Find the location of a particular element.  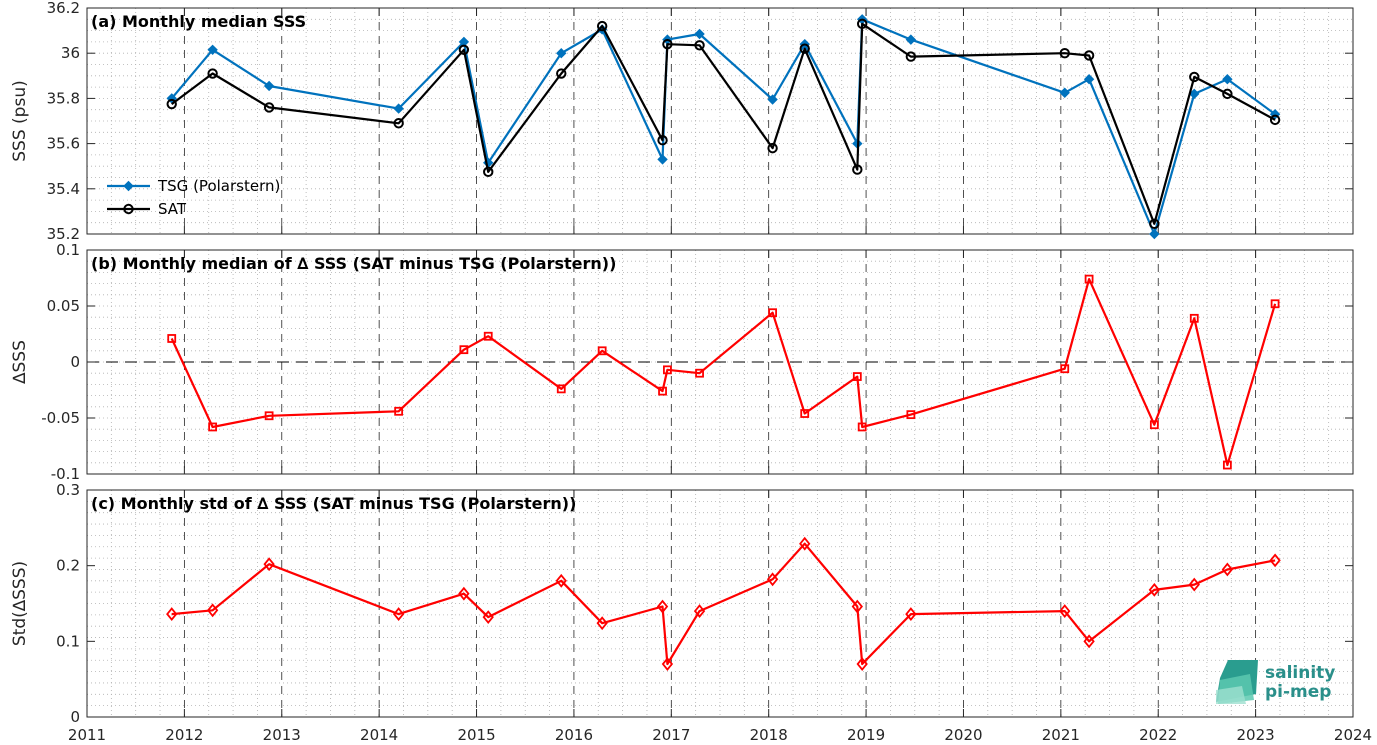

x-tick-label: 2016 is located at coordinates (574, 735).